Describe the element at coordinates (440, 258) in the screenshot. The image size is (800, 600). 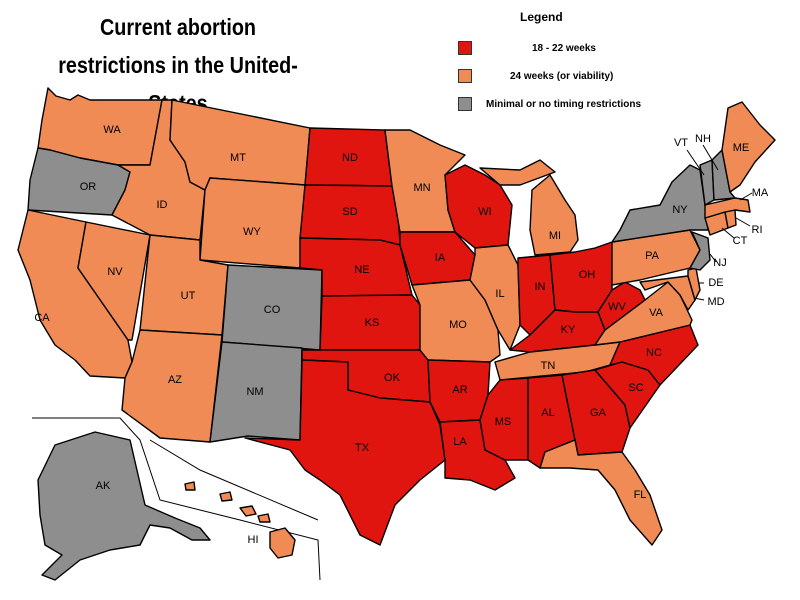
I see `label-ia: IA` at that location.